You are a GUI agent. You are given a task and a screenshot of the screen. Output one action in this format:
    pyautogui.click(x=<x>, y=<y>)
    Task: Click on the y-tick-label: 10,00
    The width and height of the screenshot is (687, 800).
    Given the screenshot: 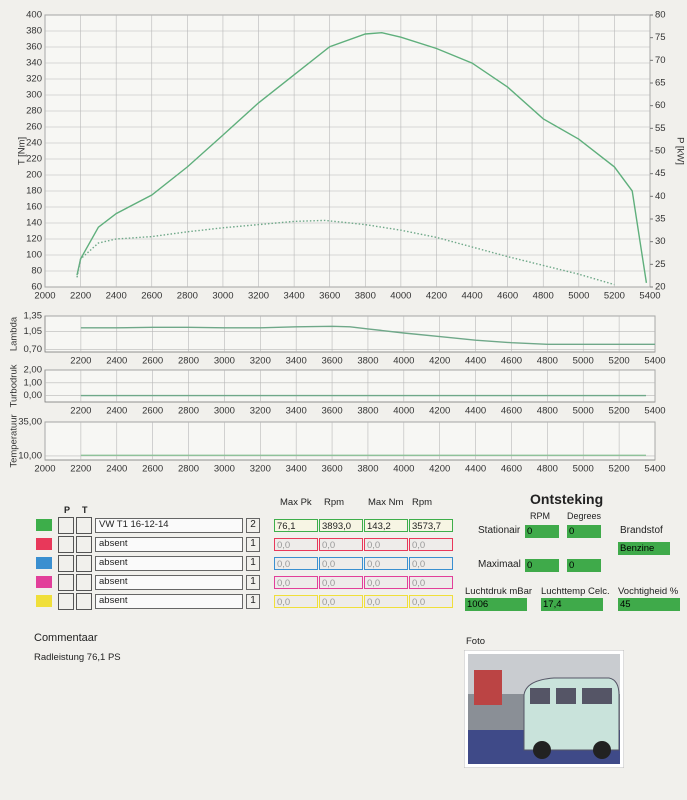 What is the action you would take?
    pyautogui.click(x=30, y=455)
    